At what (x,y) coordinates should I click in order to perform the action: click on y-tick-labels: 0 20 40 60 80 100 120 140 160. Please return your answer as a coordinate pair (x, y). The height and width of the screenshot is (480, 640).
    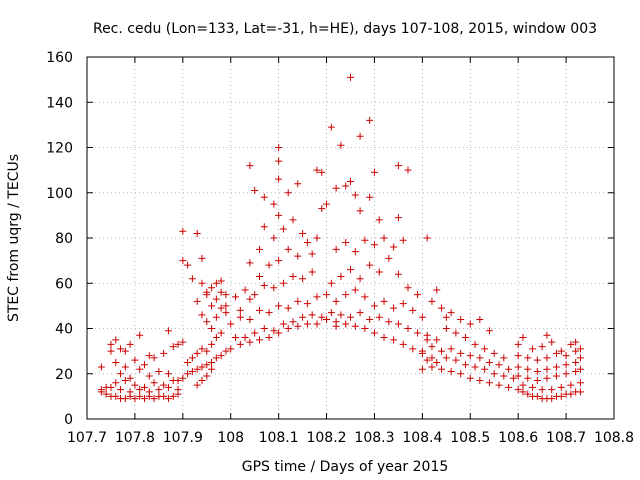
    Looking at the image, I should click on (59, 239).